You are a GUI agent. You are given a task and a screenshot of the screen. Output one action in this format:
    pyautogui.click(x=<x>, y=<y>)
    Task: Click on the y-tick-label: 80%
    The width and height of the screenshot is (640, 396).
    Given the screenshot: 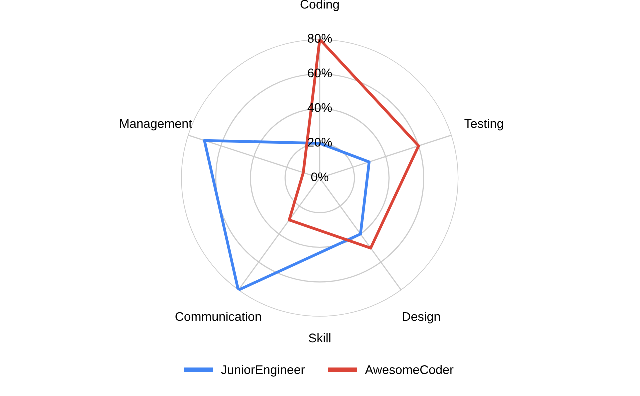 What is the action you would take?
    pyautogui.click(x=320, y=38)
    